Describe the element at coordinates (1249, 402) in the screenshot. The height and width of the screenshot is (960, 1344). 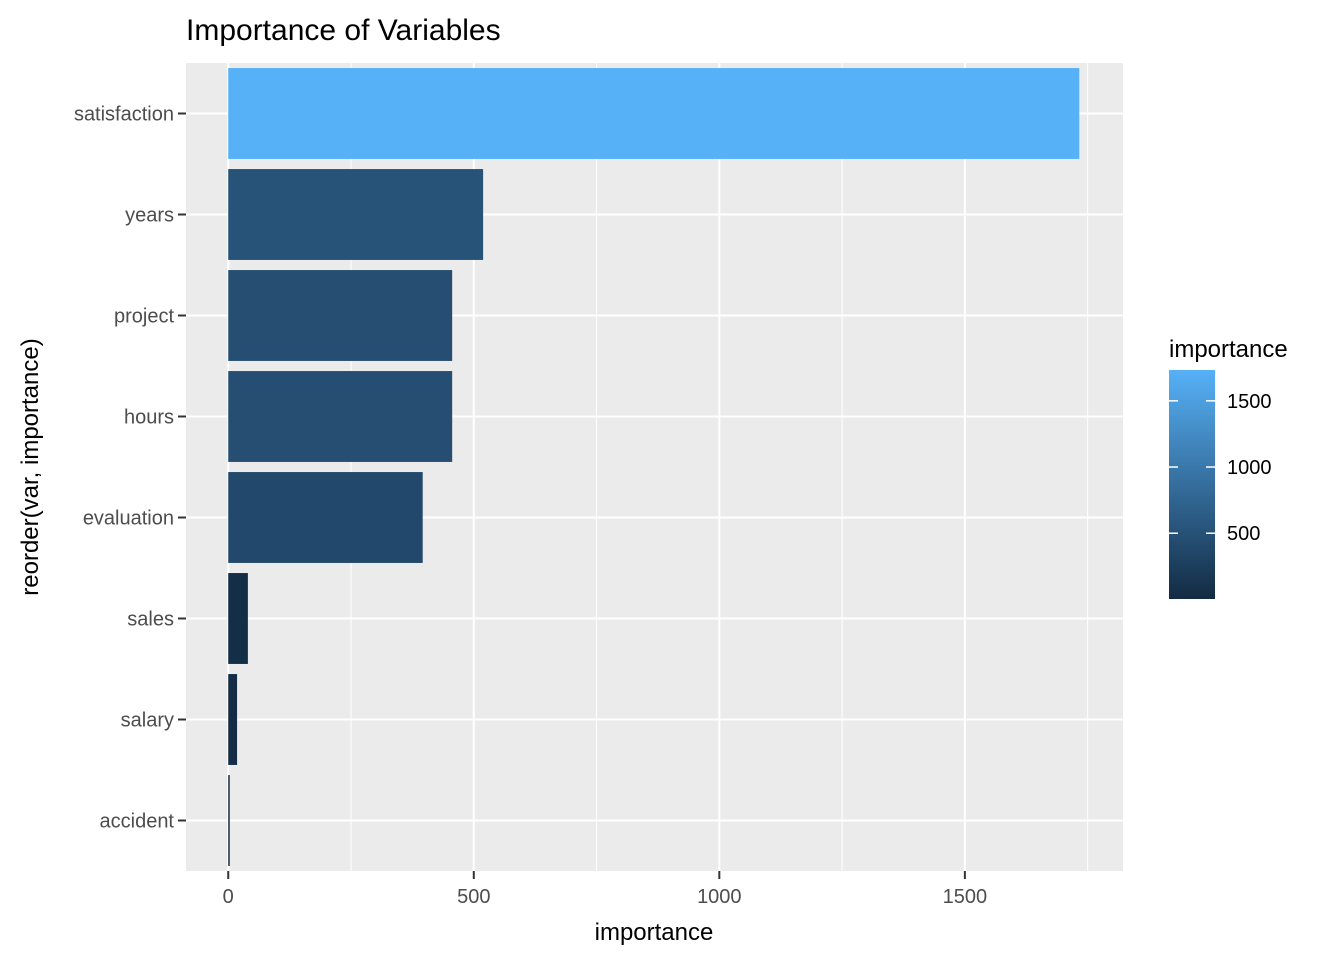
I see `legend-tick-label: 1500` at that location.